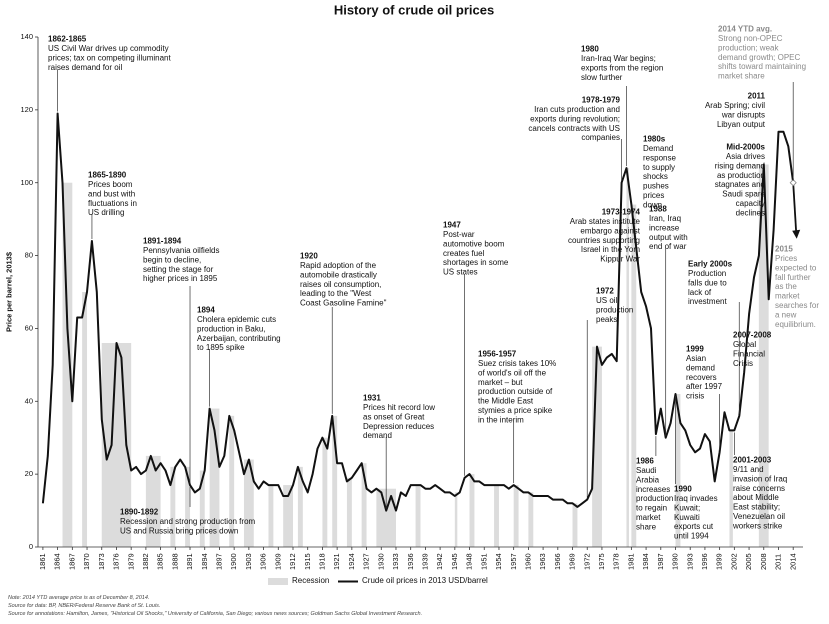 This screenshot has height=624, width=829. What do you see at coordinates (748, 469) in the screenshot?
I see `annotation-text: 9/11 and` at bounding box center [748, 469].